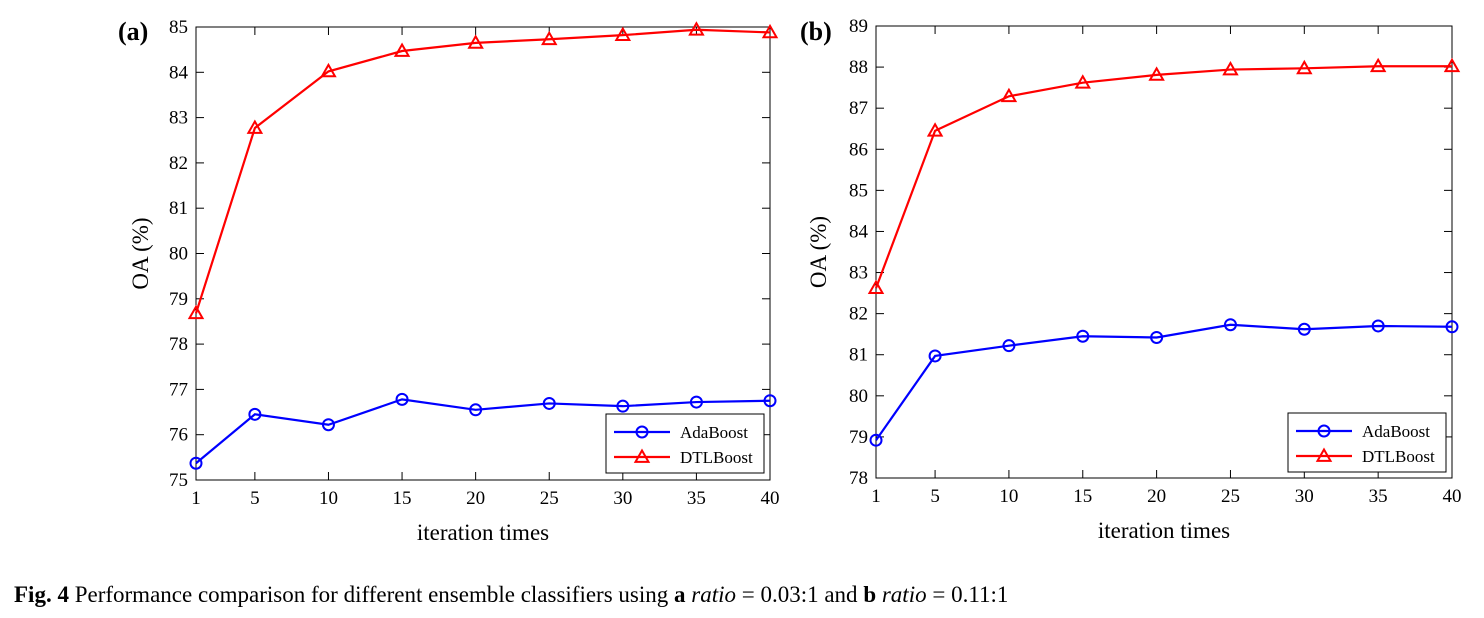 The height and width of the screenshot is (618, 1484). I want to click on legend-marker-adaboost, so click(1324, 431).